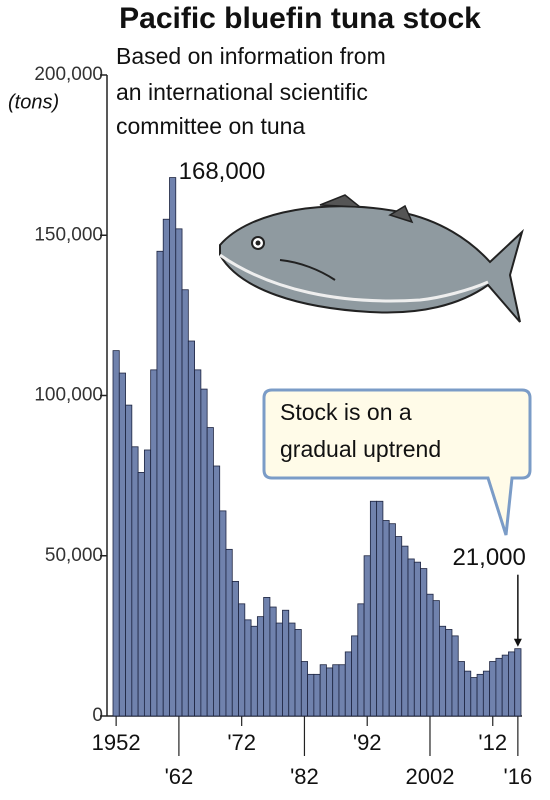 The height and width of the screenshot is (800, 550). Describe the element at coordinates (210, 126) in the screenshot. I see `subtitle: committee on tuna` at that location.